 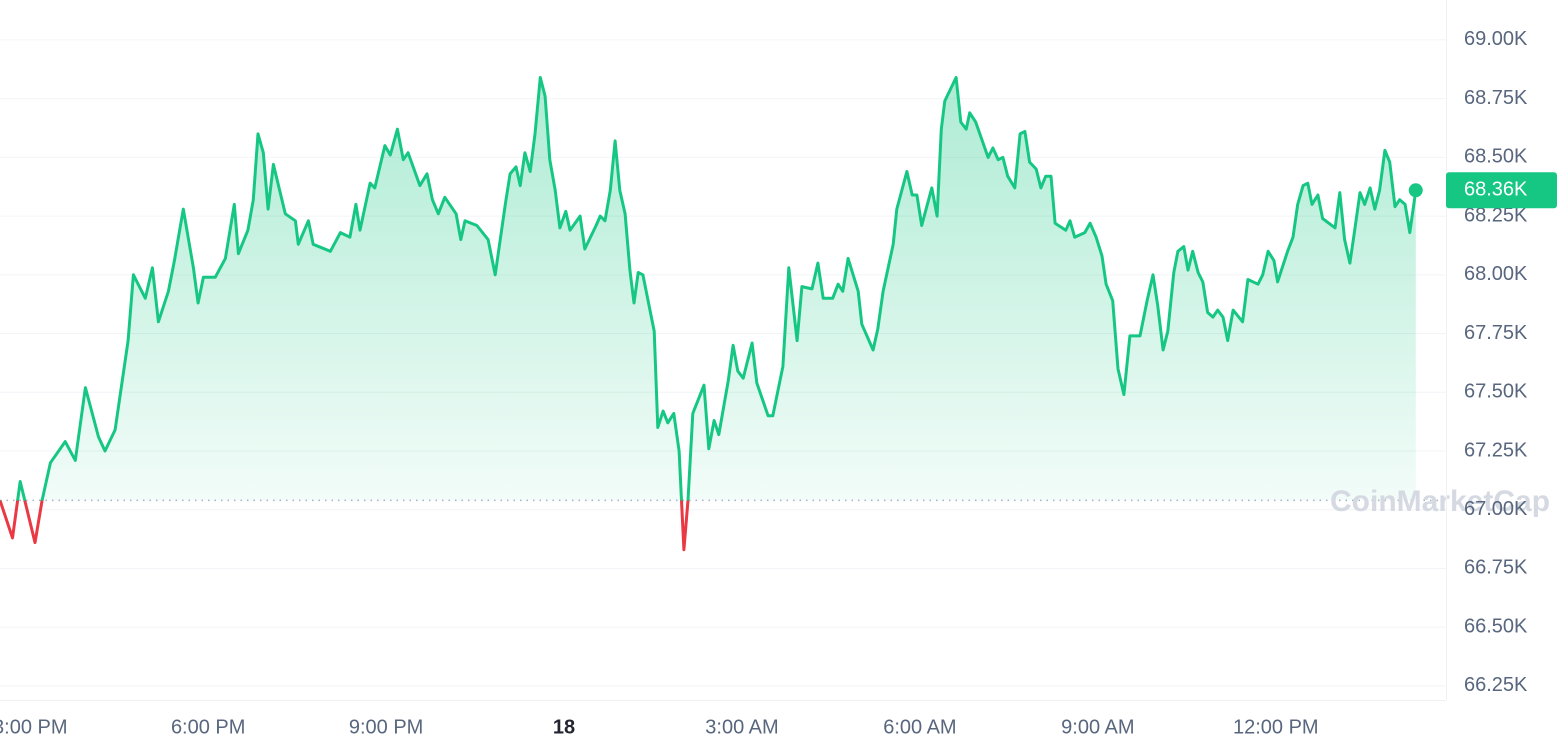 What do you see at coordinates (1496, 685) in the screenshot?
I see `y-tick-label: 66.25K` at bounding box center [1496, 685].